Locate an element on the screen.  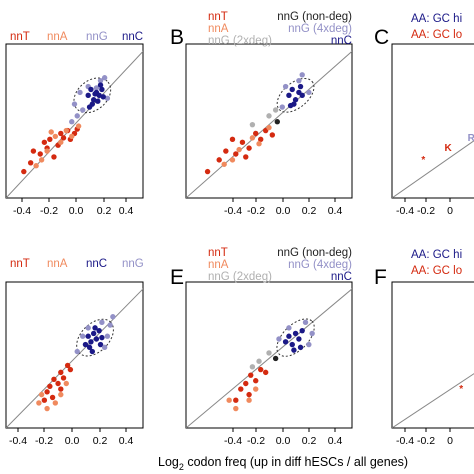
panel-label: E is located at coordinates (177, 277).